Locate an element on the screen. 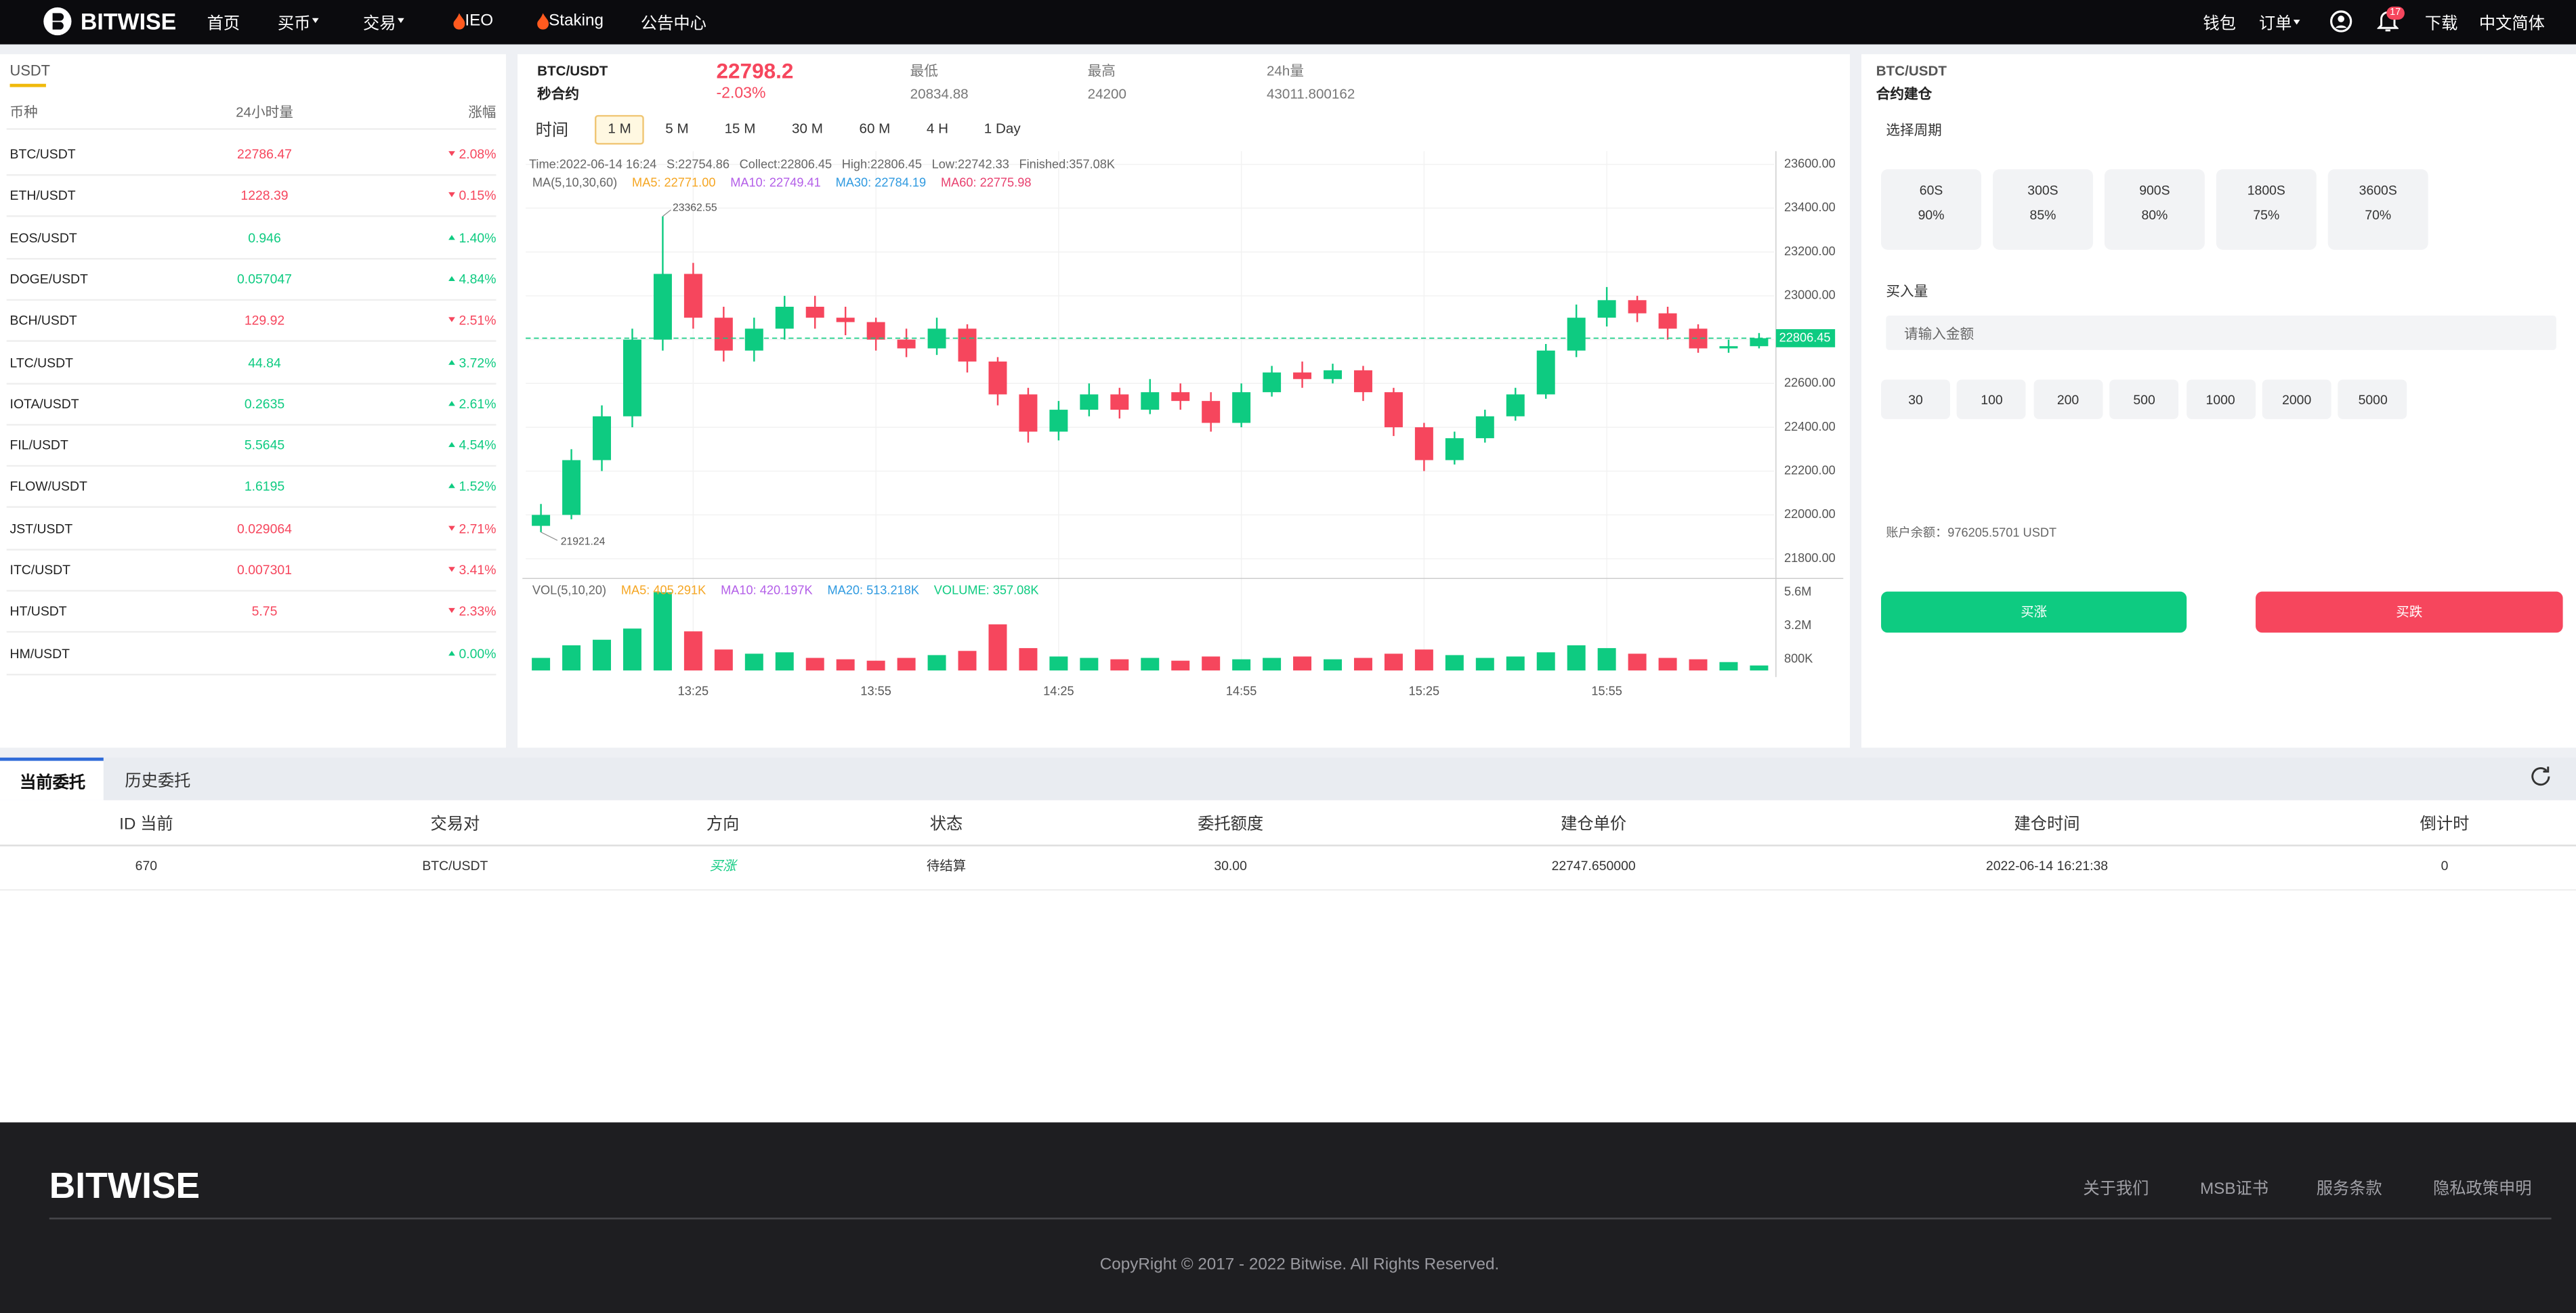 This screenshot has width=2576, height=1313. user-icon is located at coordinates (2340, 21).